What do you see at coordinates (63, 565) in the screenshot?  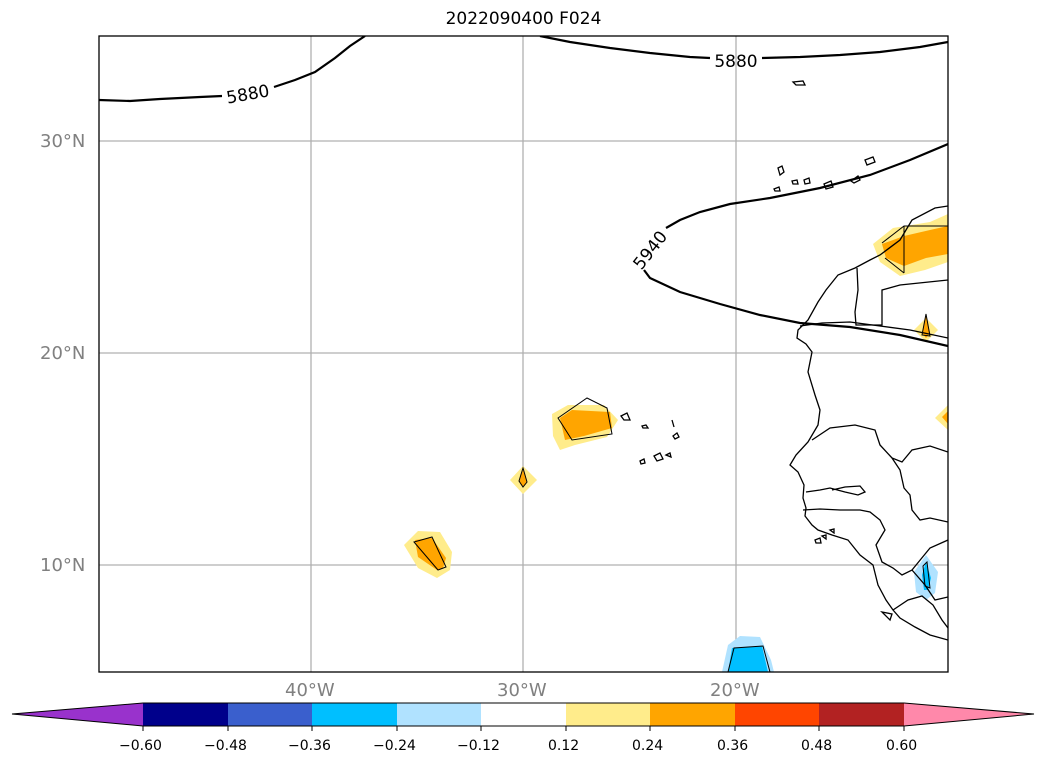 I see `lat-label-10n: 10°N` at bounding box center [63, 565].